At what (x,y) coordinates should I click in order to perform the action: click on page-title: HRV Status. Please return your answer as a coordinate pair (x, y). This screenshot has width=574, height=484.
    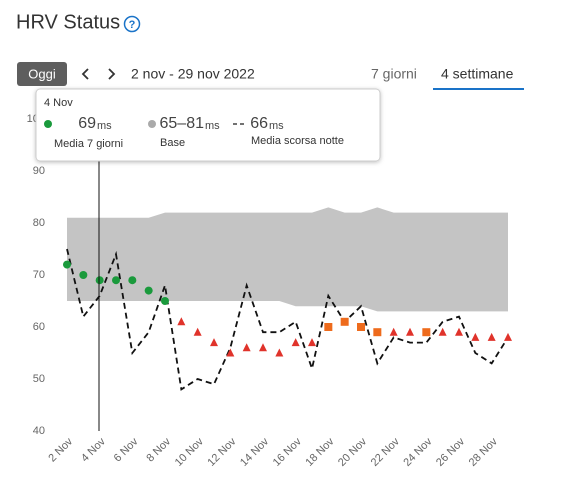
    Looking at the image, I should click on (68, 22).